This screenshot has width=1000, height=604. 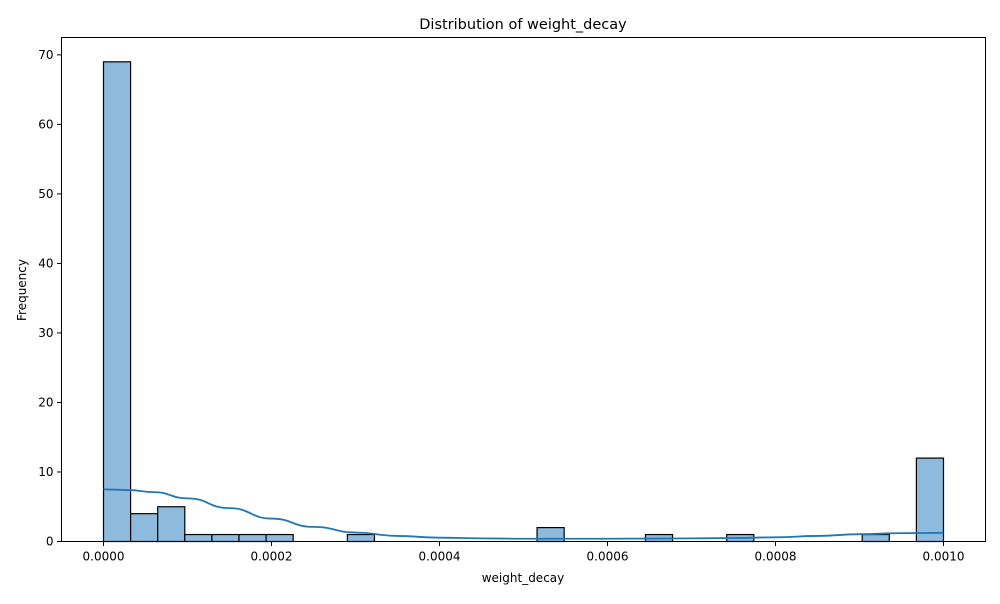 I want to click on y-tick-label: 60, so click(x=45, y=124).